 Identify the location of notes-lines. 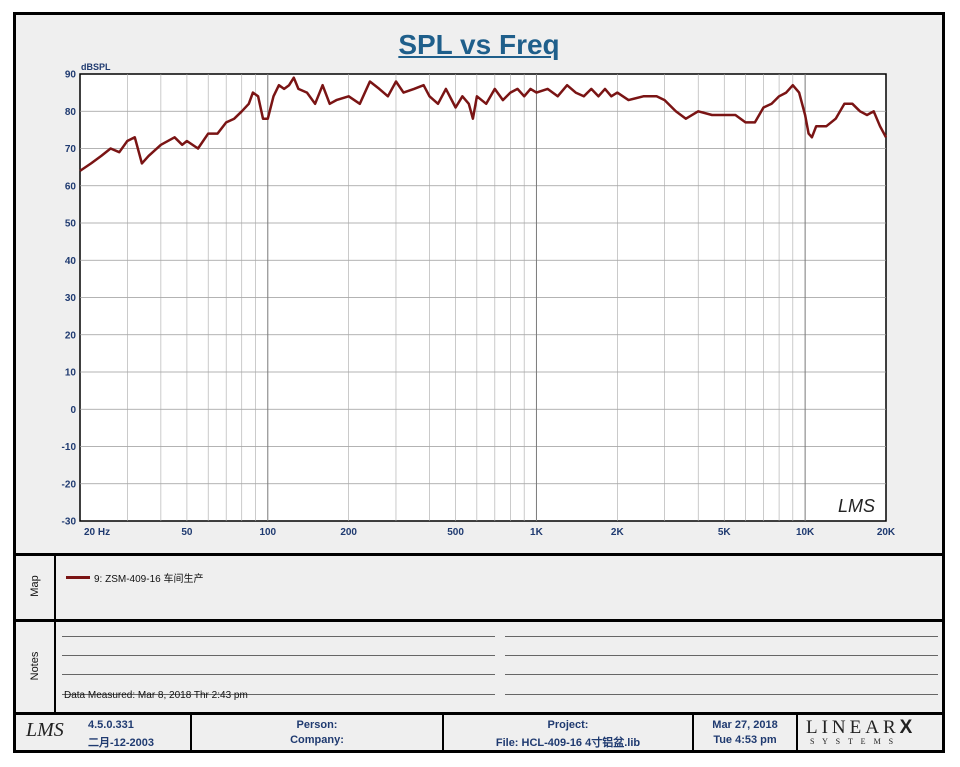
(500, 667).